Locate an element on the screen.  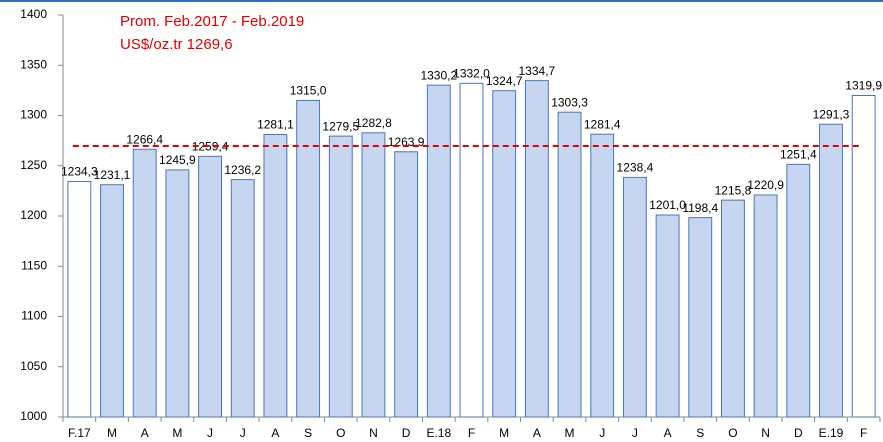
value-label: 1319,9 is located at coordinates (863, 86).